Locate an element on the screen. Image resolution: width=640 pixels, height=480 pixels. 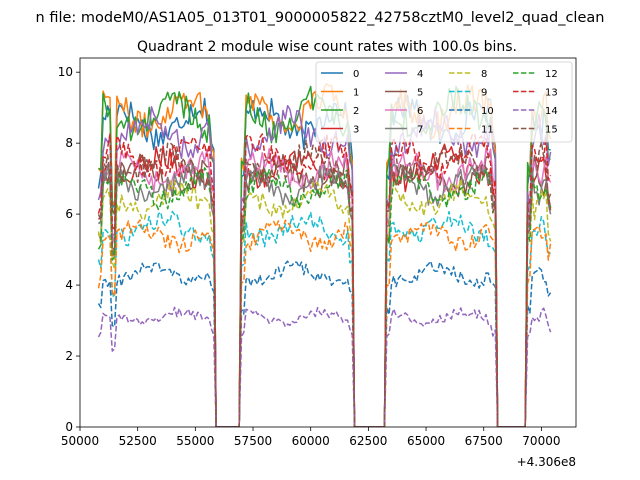
x-tick-label: 65000 is located at coordinates (426, 441).